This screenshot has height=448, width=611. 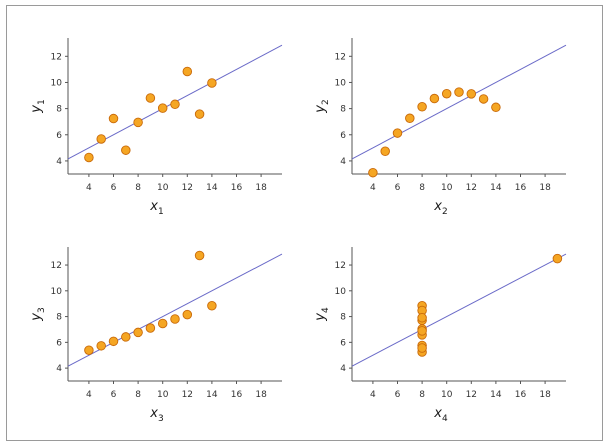 I want to click on x-axis-label: x3, so click(x=156, y=415).